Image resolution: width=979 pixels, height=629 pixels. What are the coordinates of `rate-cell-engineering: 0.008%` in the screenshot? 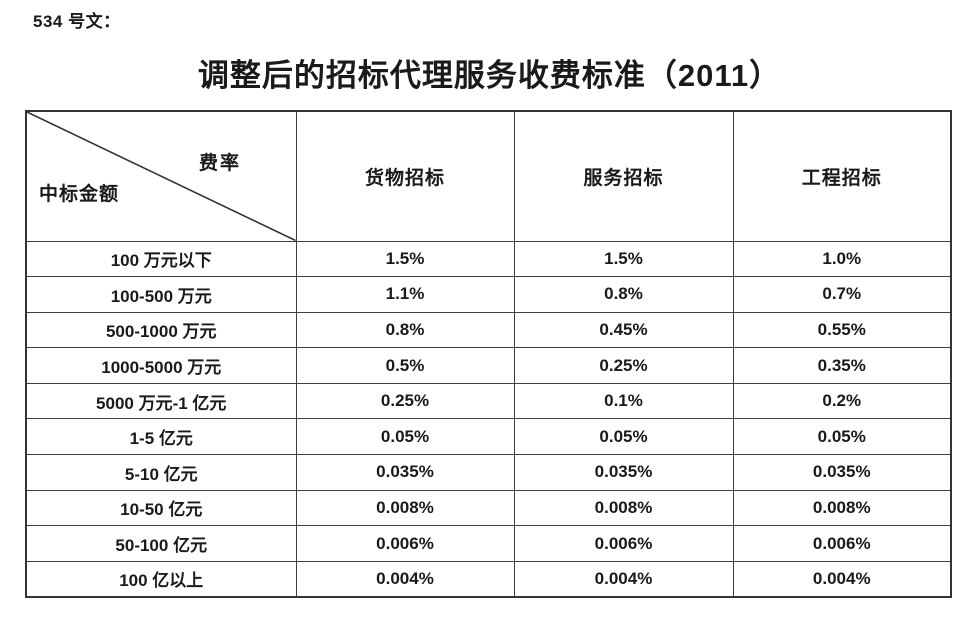 It's located at (842, 508).